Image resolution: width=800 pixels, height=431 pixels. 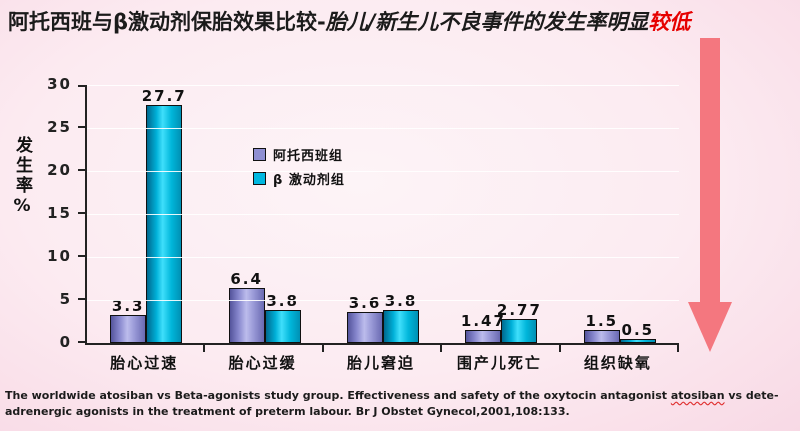 I want to click on legend-item: β 激动剂组, so click(x=299, y=178).